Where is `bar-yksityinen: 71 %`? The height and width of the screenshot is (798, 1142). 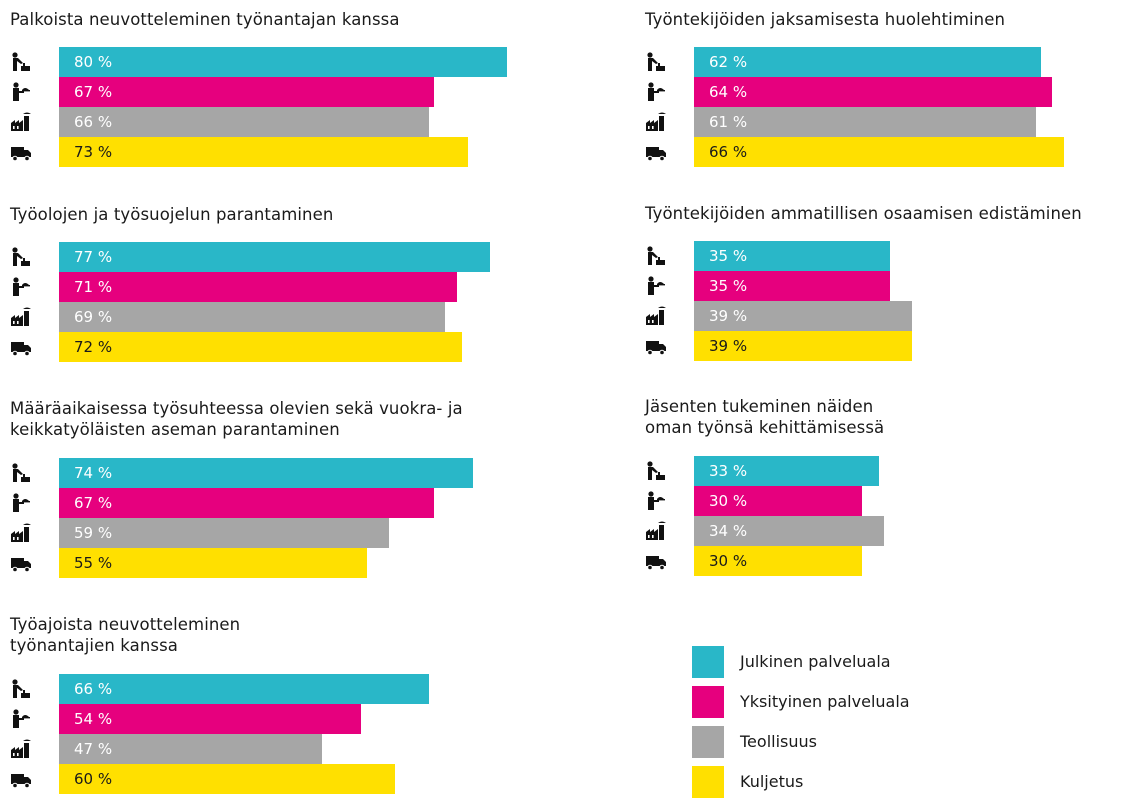
bar-yksityinen: 71 % is located at coordinates (258, 287).